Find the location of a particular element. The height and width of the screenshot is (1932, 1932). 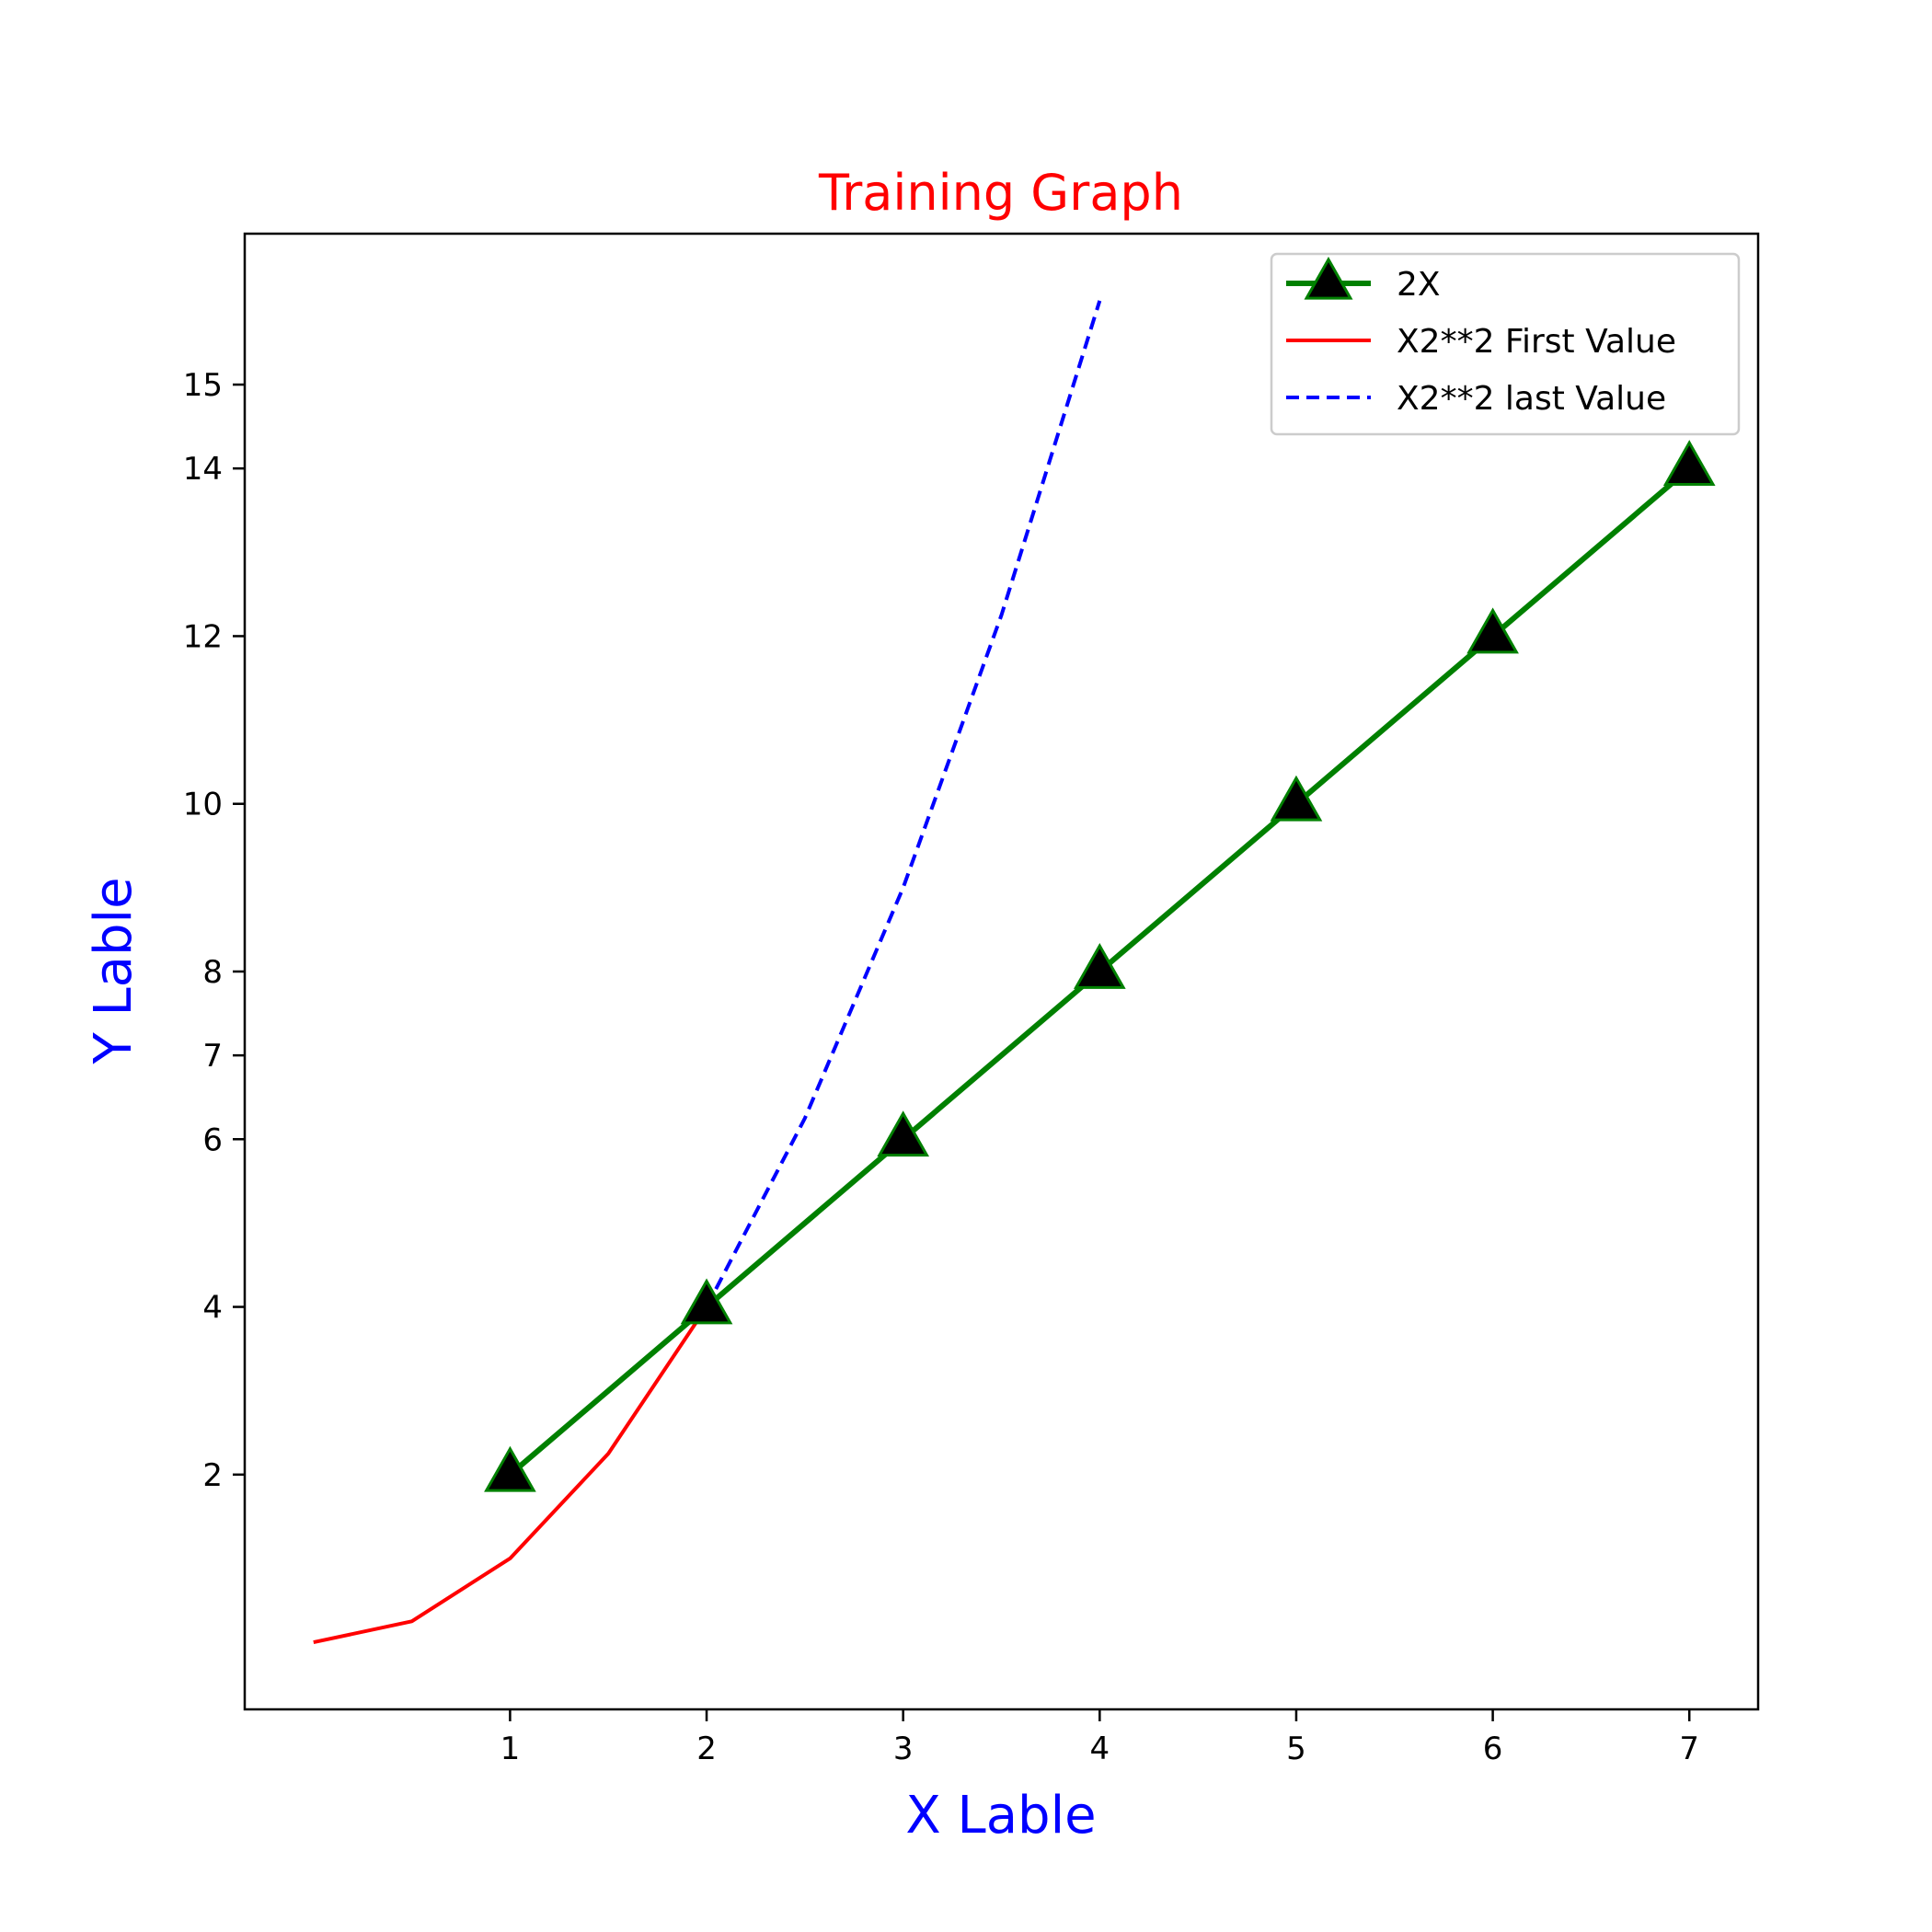

x-tick-label: 2 is located at coordinates (706, 1749).